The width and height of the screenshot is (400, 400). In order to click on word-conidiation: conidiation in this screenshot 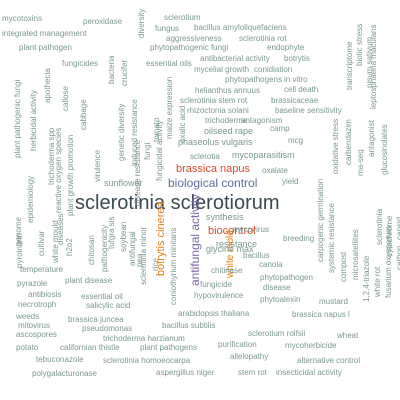, I will do `click(273, 69)`.